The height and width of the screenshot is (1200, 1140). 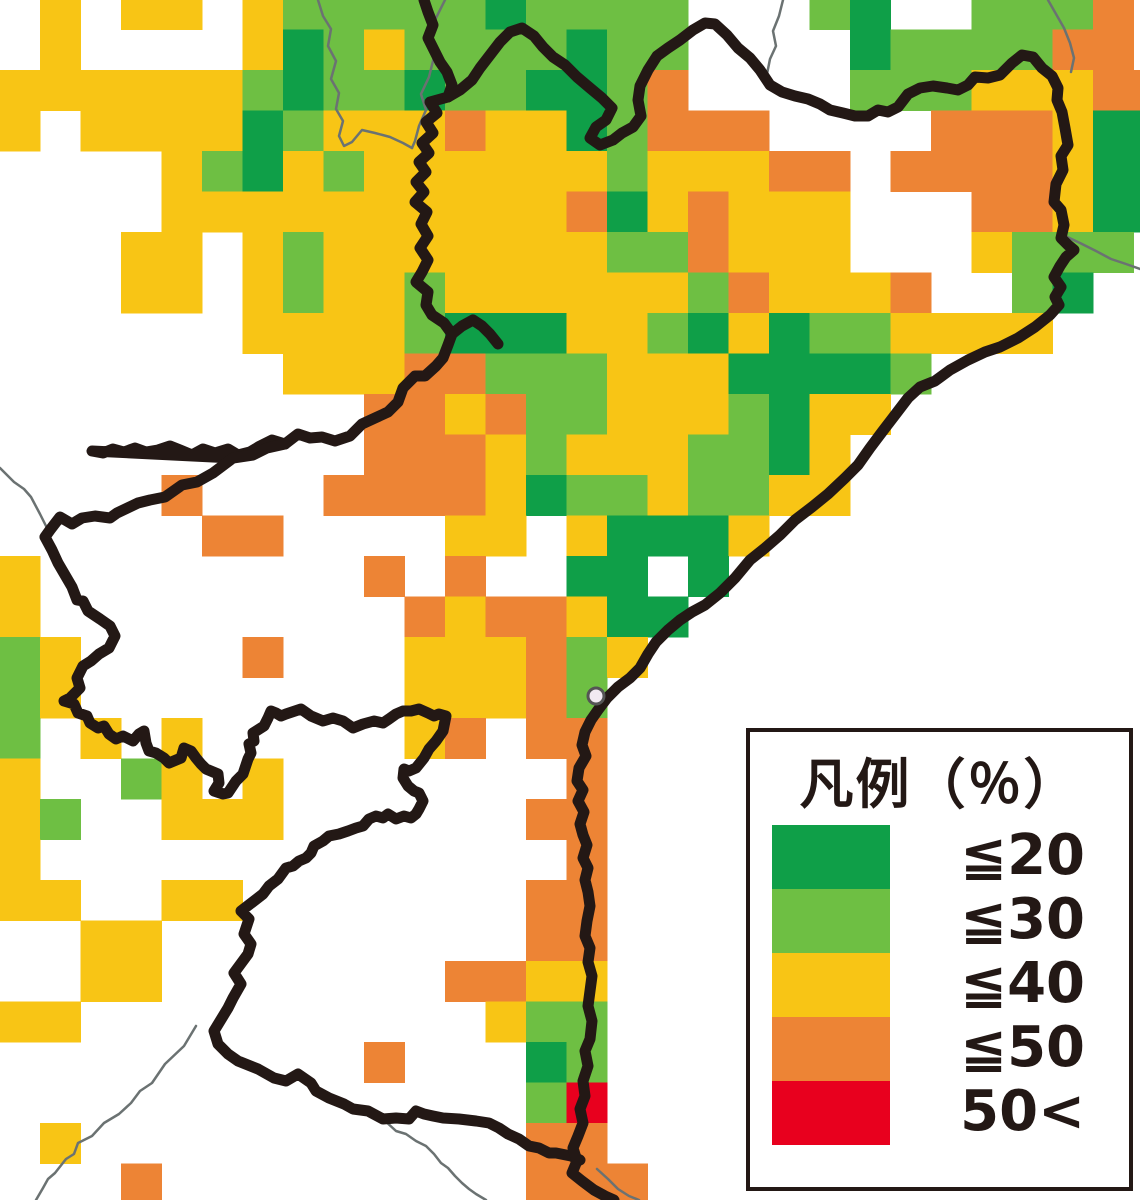 I want to click on legend-item: ≦20, so click(x=939, y=857).